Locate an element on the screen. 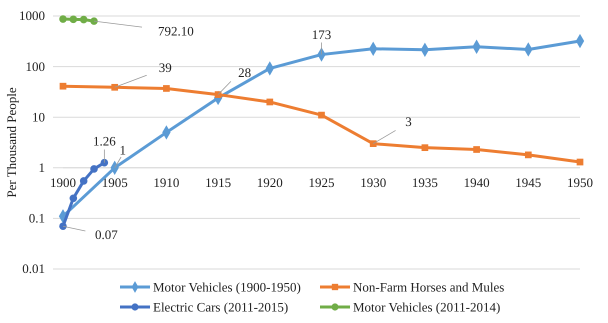 Image resolution: width=608 pixels, height=323 pixels. y-tick-label: 100 is located at coordinates (35, 66).